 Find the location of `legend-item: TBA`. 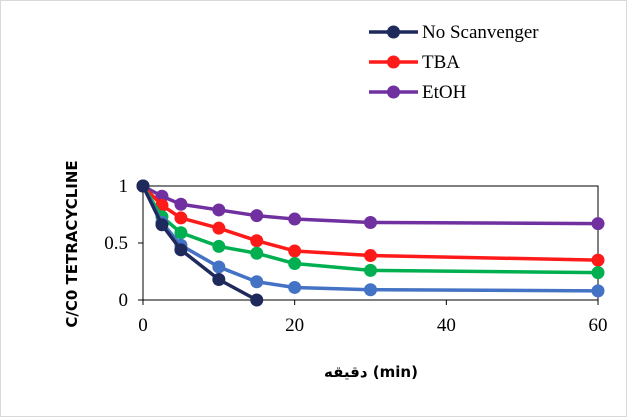

legend-item: TBA is located at coordinates (414, 62).